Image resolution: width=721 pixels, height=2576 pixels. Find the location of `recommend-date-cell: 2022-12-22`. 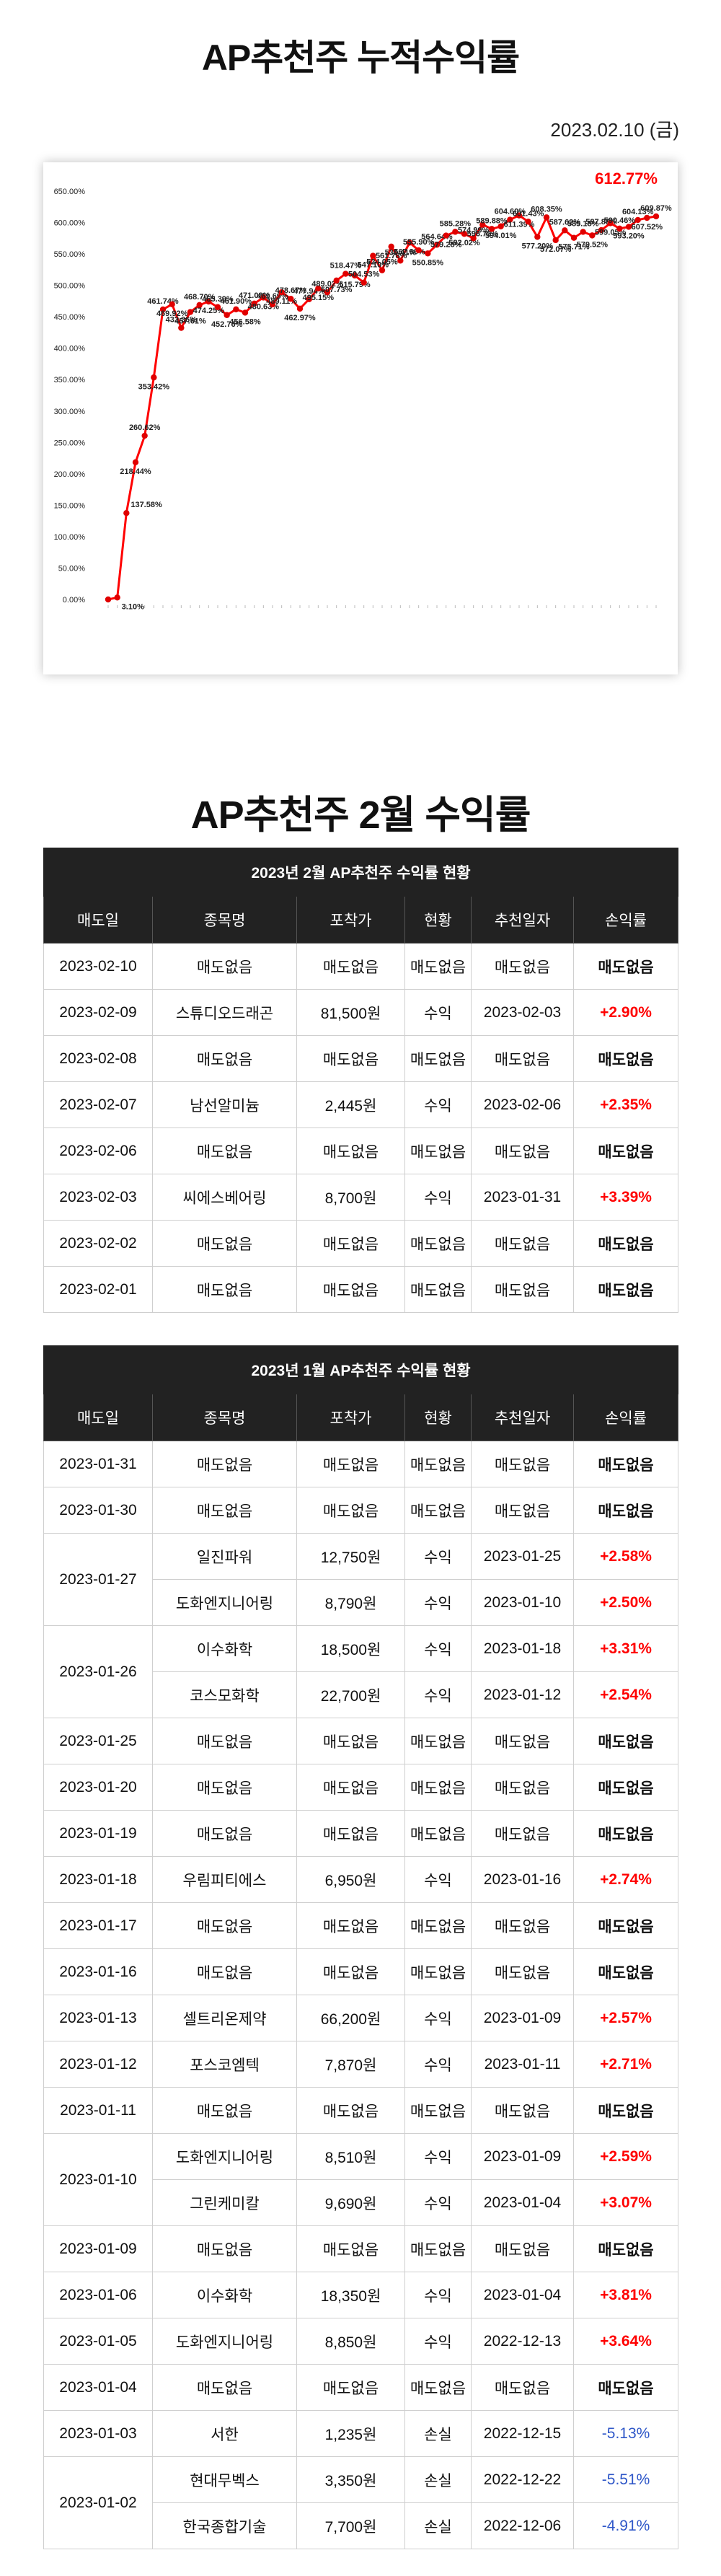

recommend-date-cell: 2022-12-22 is located at coordinates (522, 2479).